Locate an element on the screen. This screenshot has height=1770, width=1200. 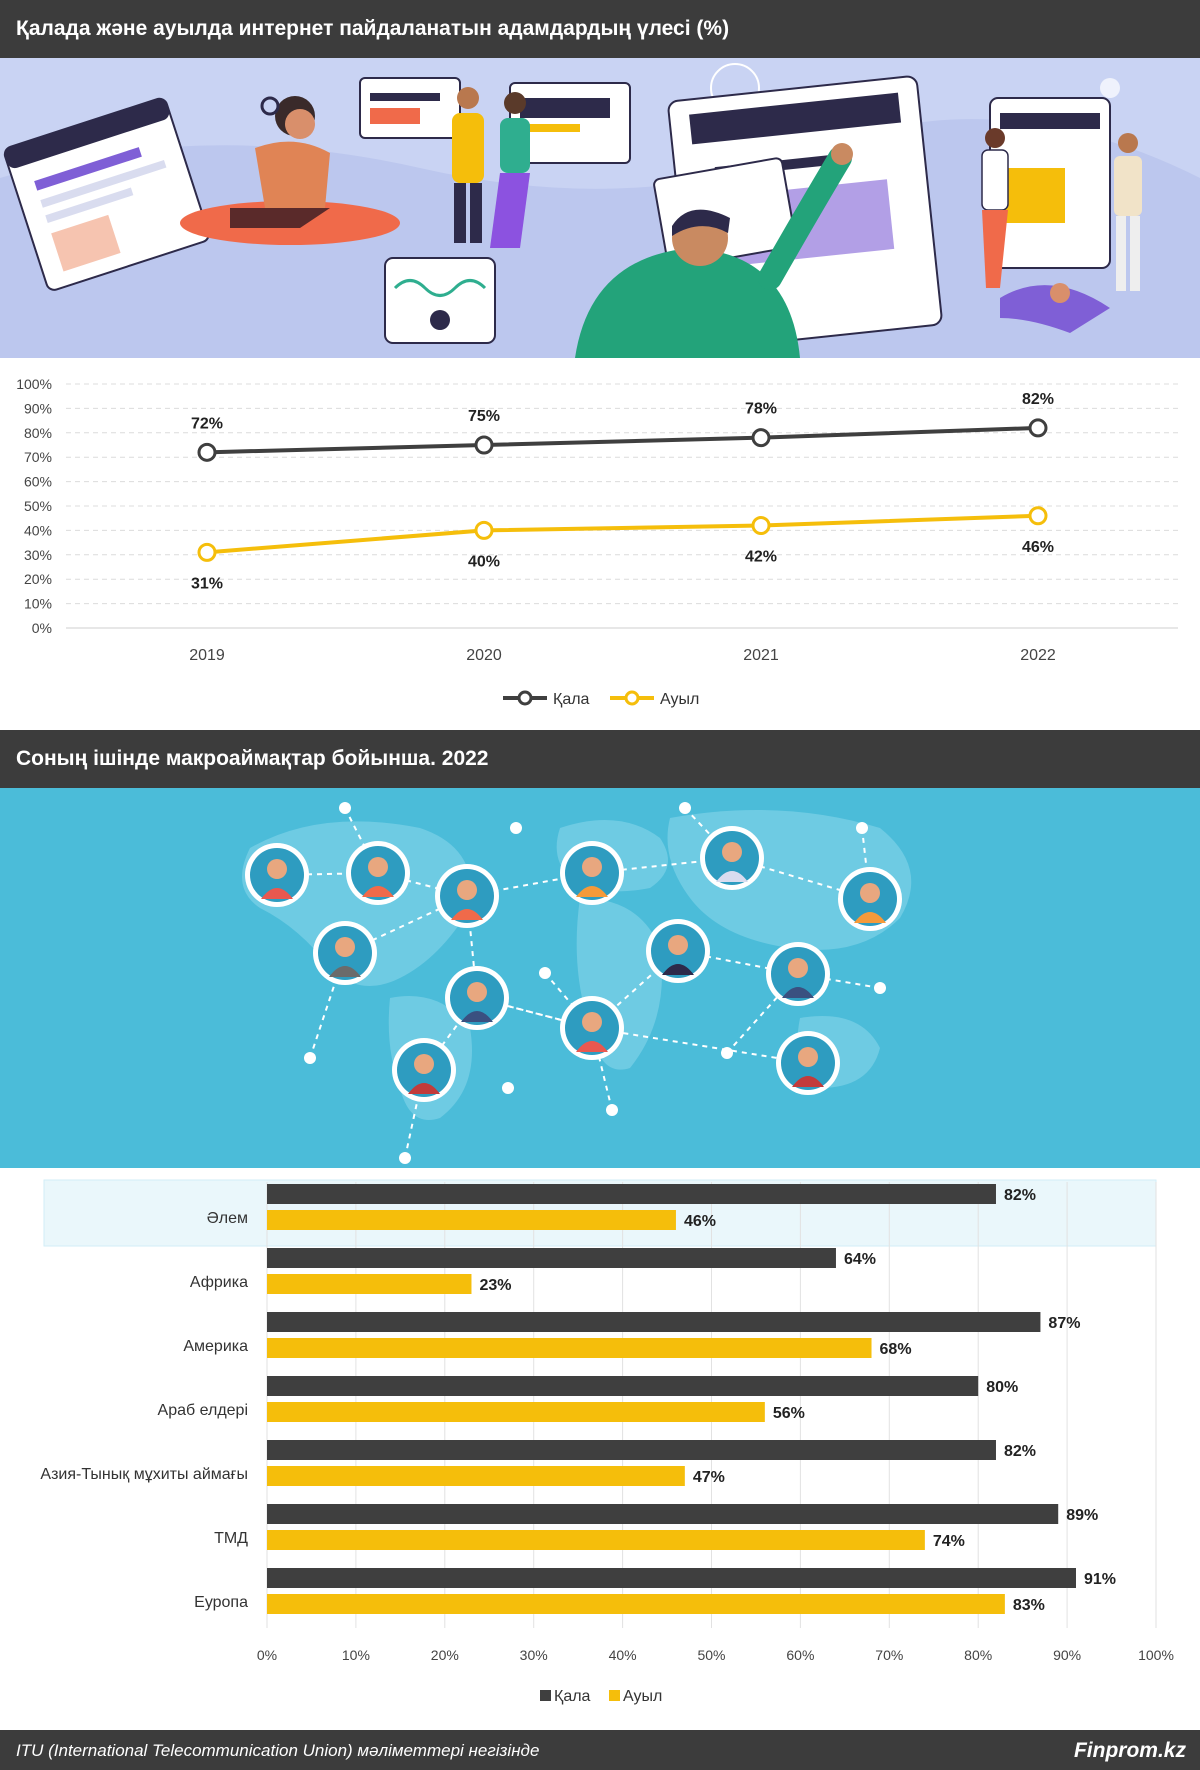
data-label: 89% is located at coordinates (1082, 1515).